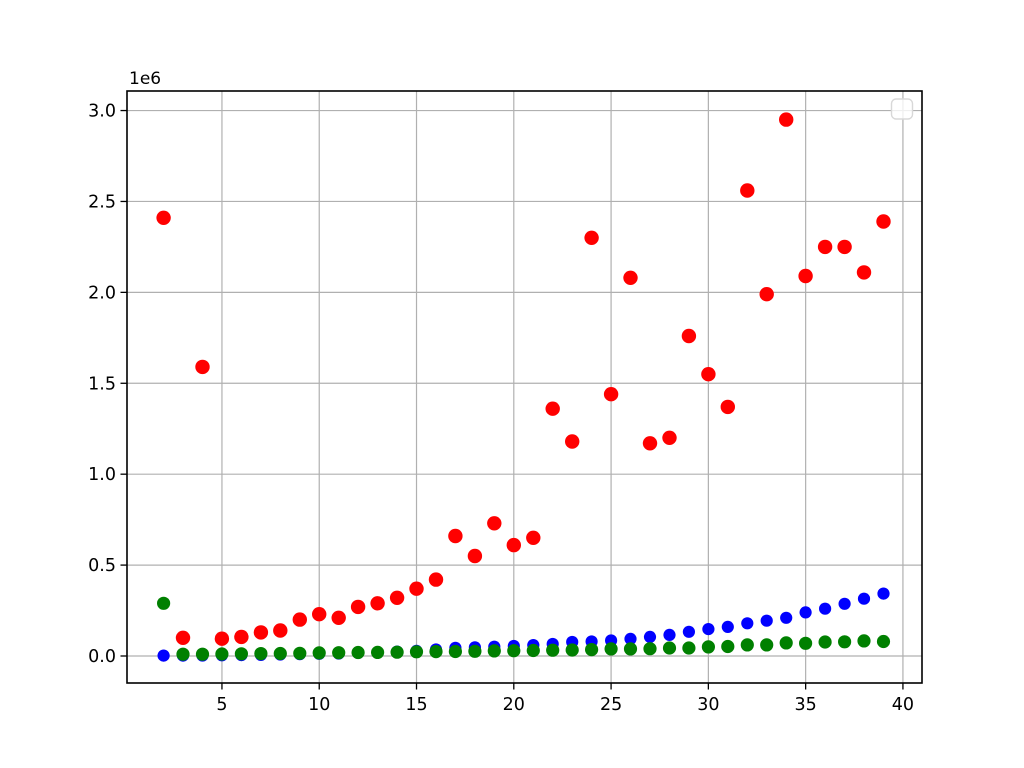 The width and height of the screenshot is (1024, 768). Describe the element at coordinates (565, 705) in the screenshot. I see `x-axis-tick-labels: 5 10 15 20 25 30 35 40` at that location.